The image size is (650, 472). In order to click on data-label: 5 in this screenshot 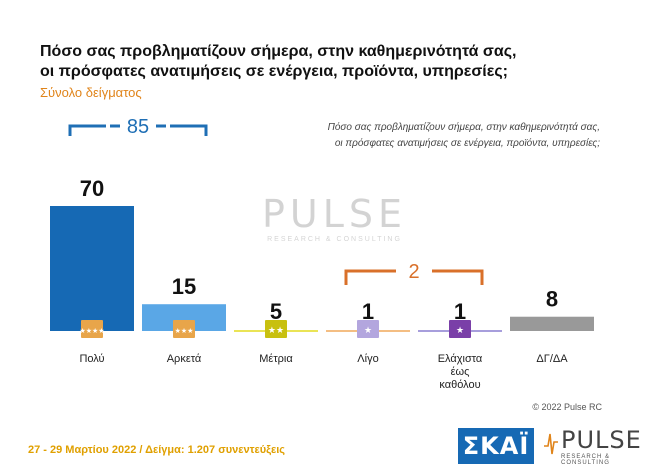, I will do `click(276, 311)`.